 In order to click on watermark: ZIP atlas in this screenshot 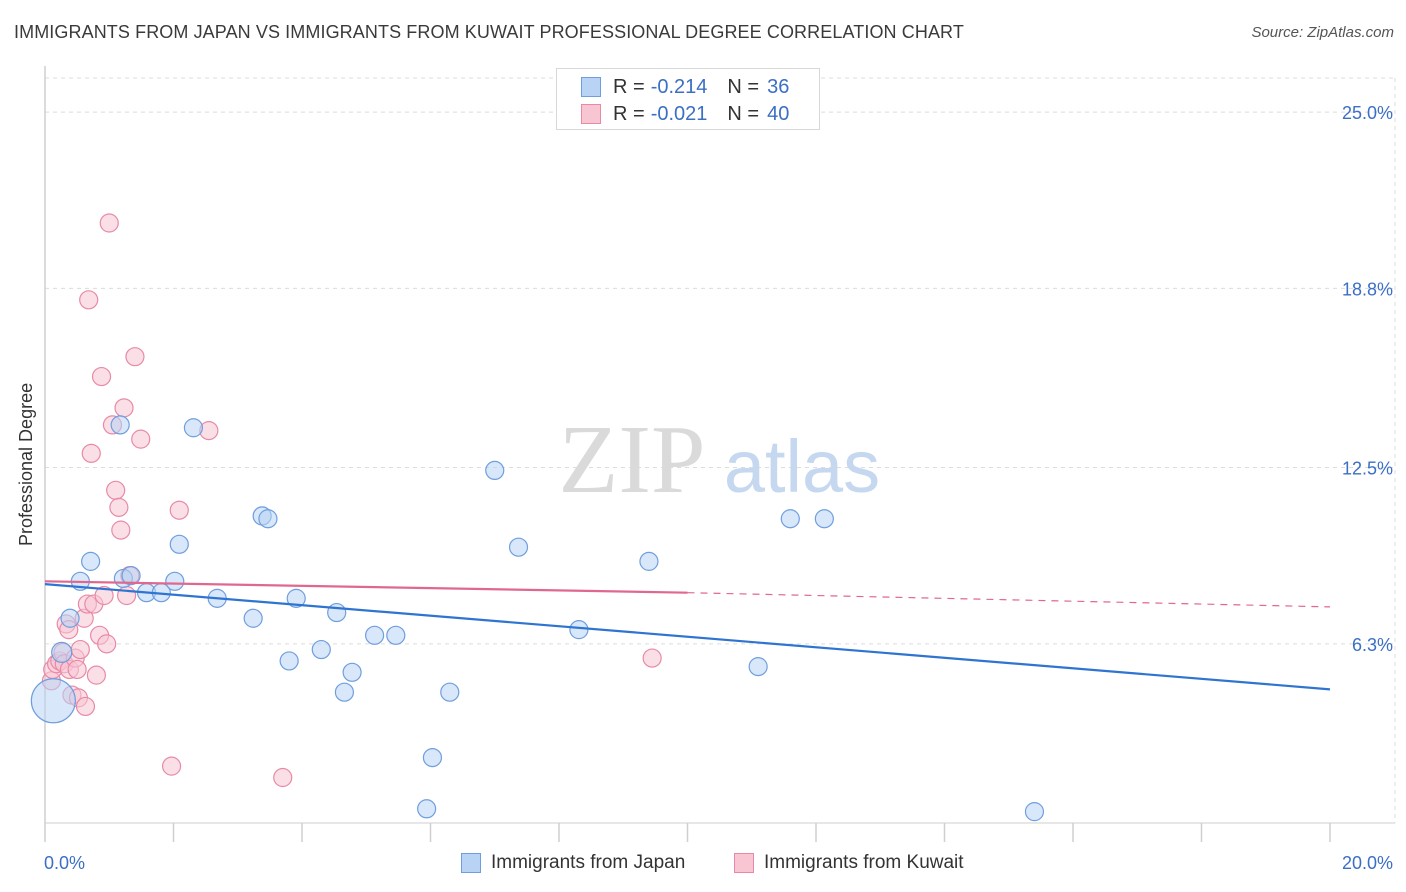, I will do `click(720, 460)`.